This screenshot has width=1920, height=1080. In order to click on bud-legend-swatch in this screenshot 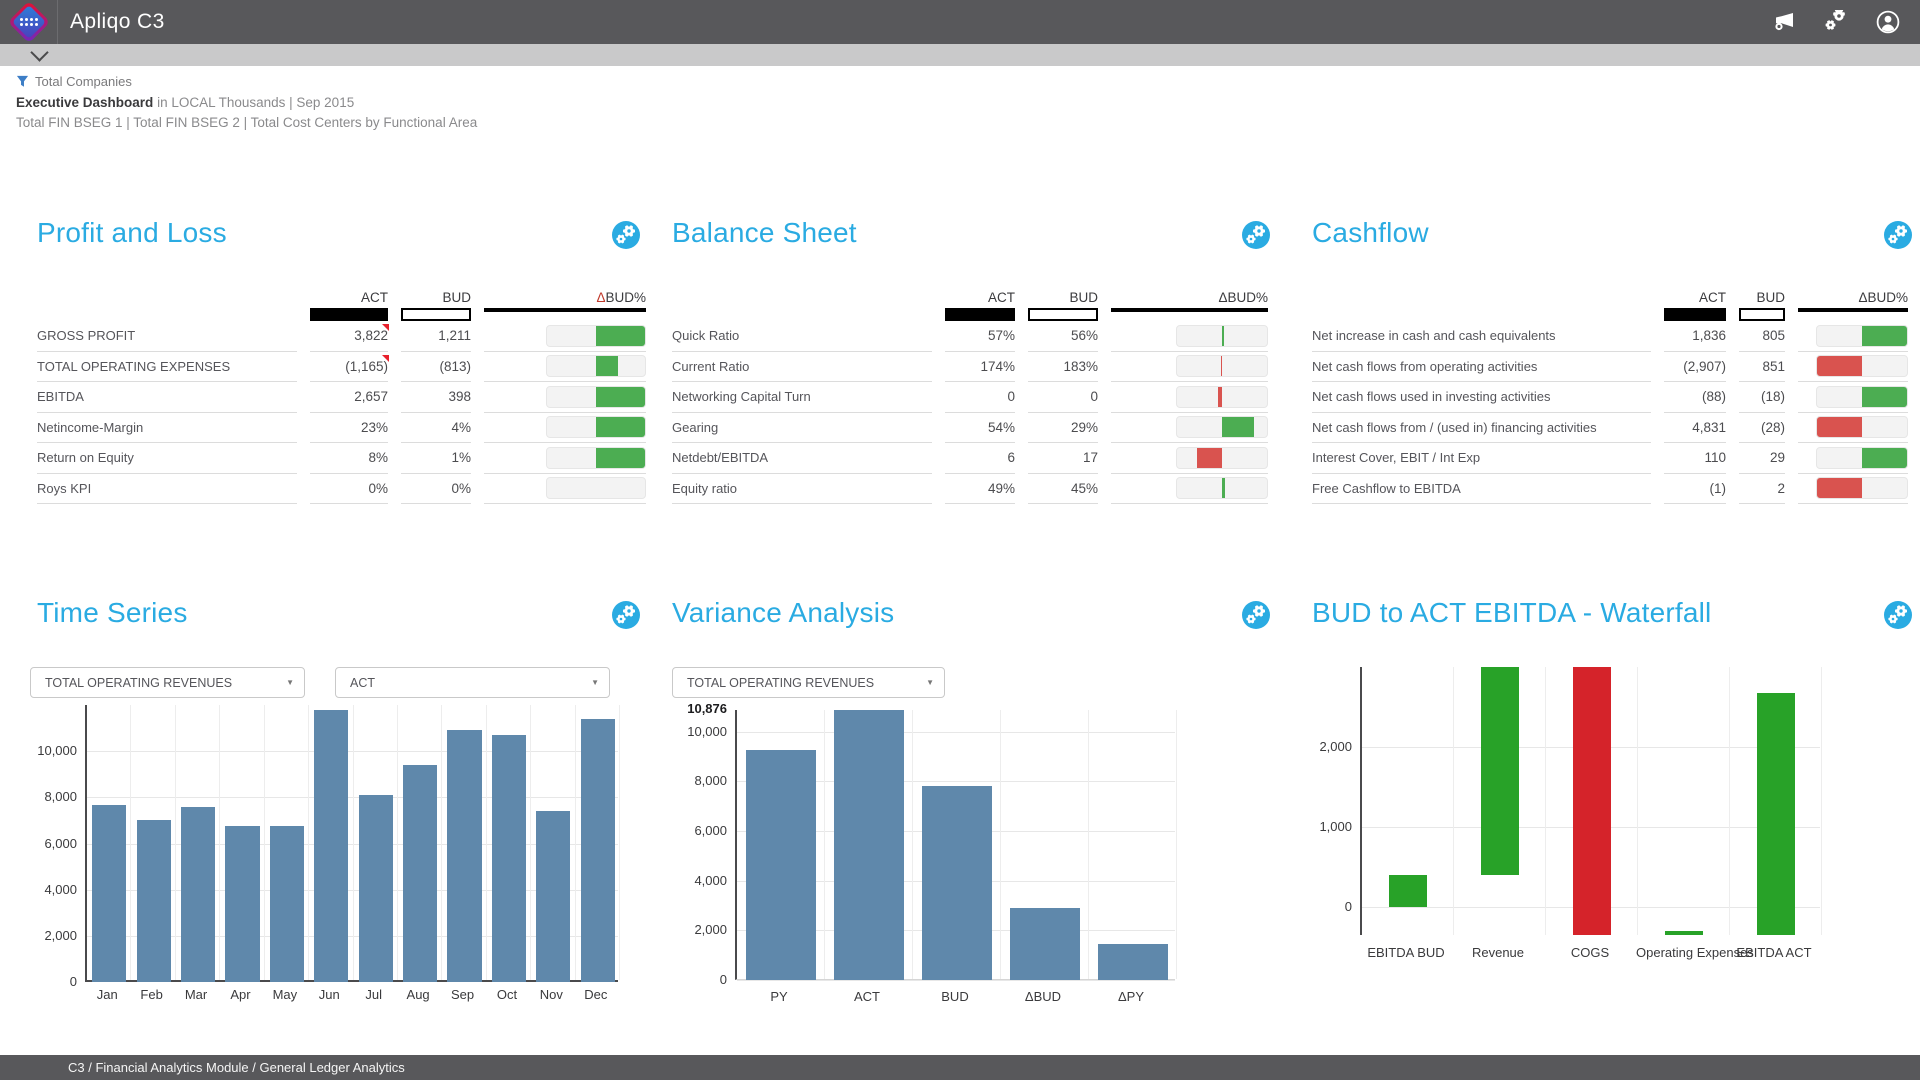, I will do `click(436, 314)`.